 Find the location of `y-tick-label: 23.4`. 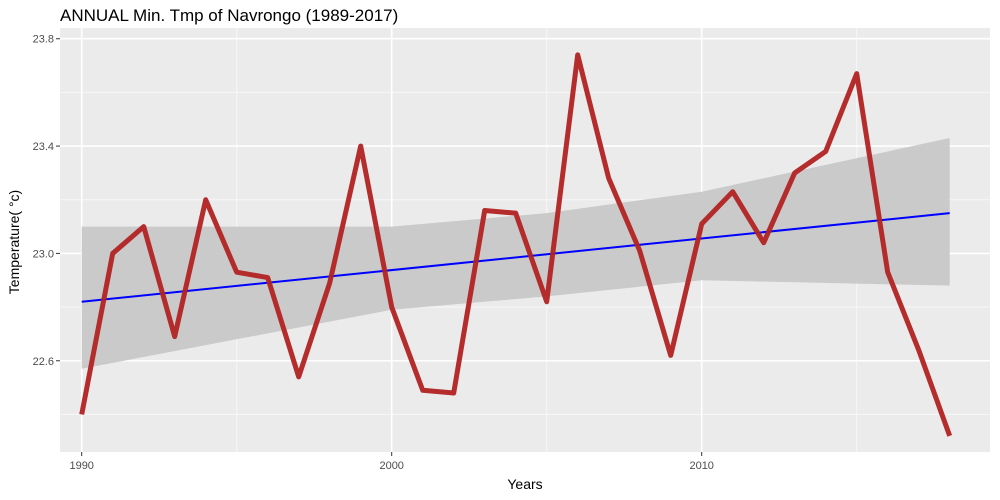

y-tick-label: 23.4 is located at coordinates (43, 147).